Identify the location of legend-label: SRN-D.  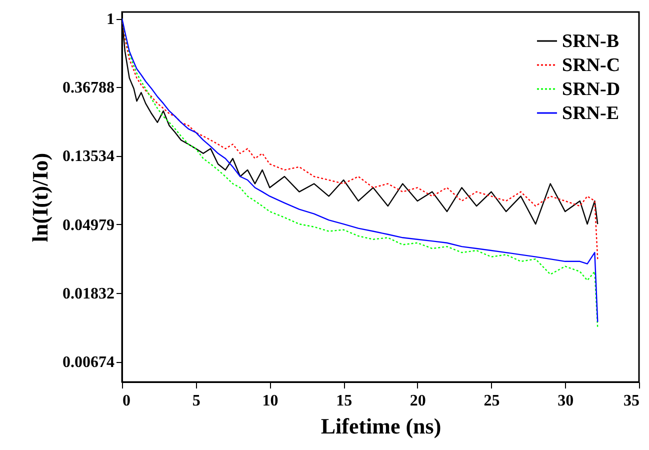
(591, 89).